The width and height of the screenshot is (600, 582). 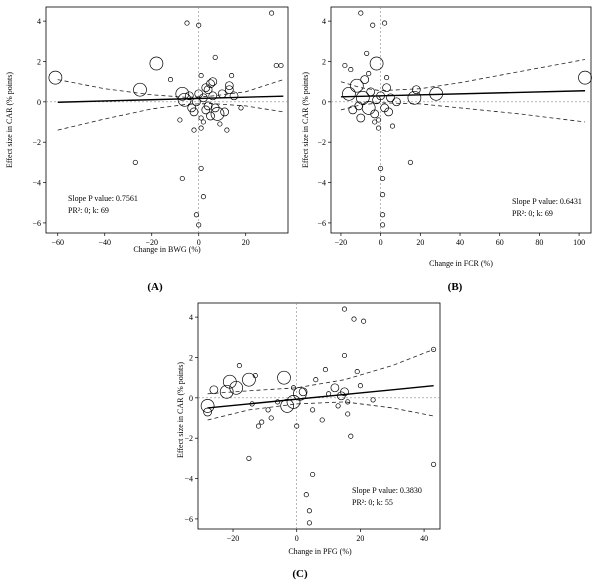 What do you see at coordinates (300, 574) in the screenshot?
I see `panel-tag-c: (C)` at bounding box center [300, 574].